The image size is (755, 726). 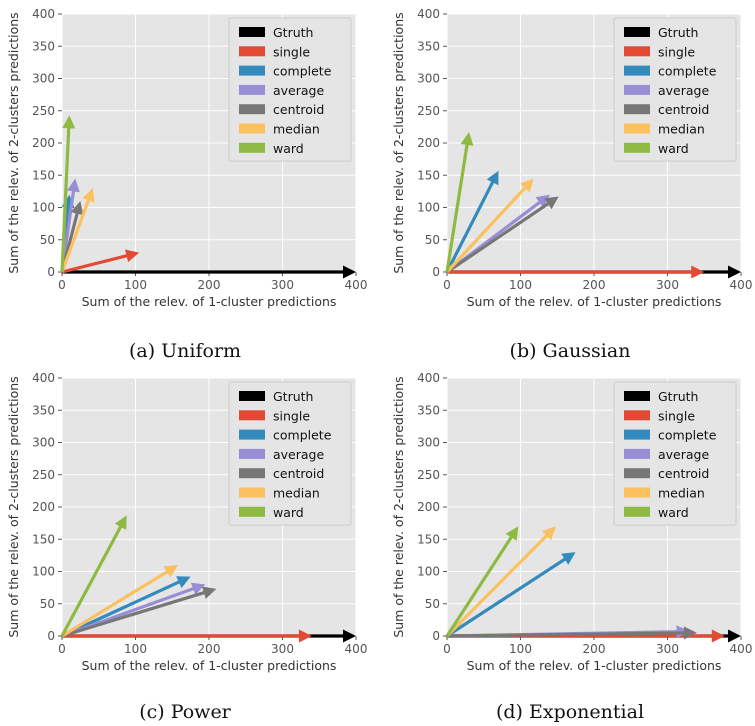 What do you see at coordinates (296, 129) in the screenshot?
I see `legend-label-median: median` at bounding box center [296, 129].